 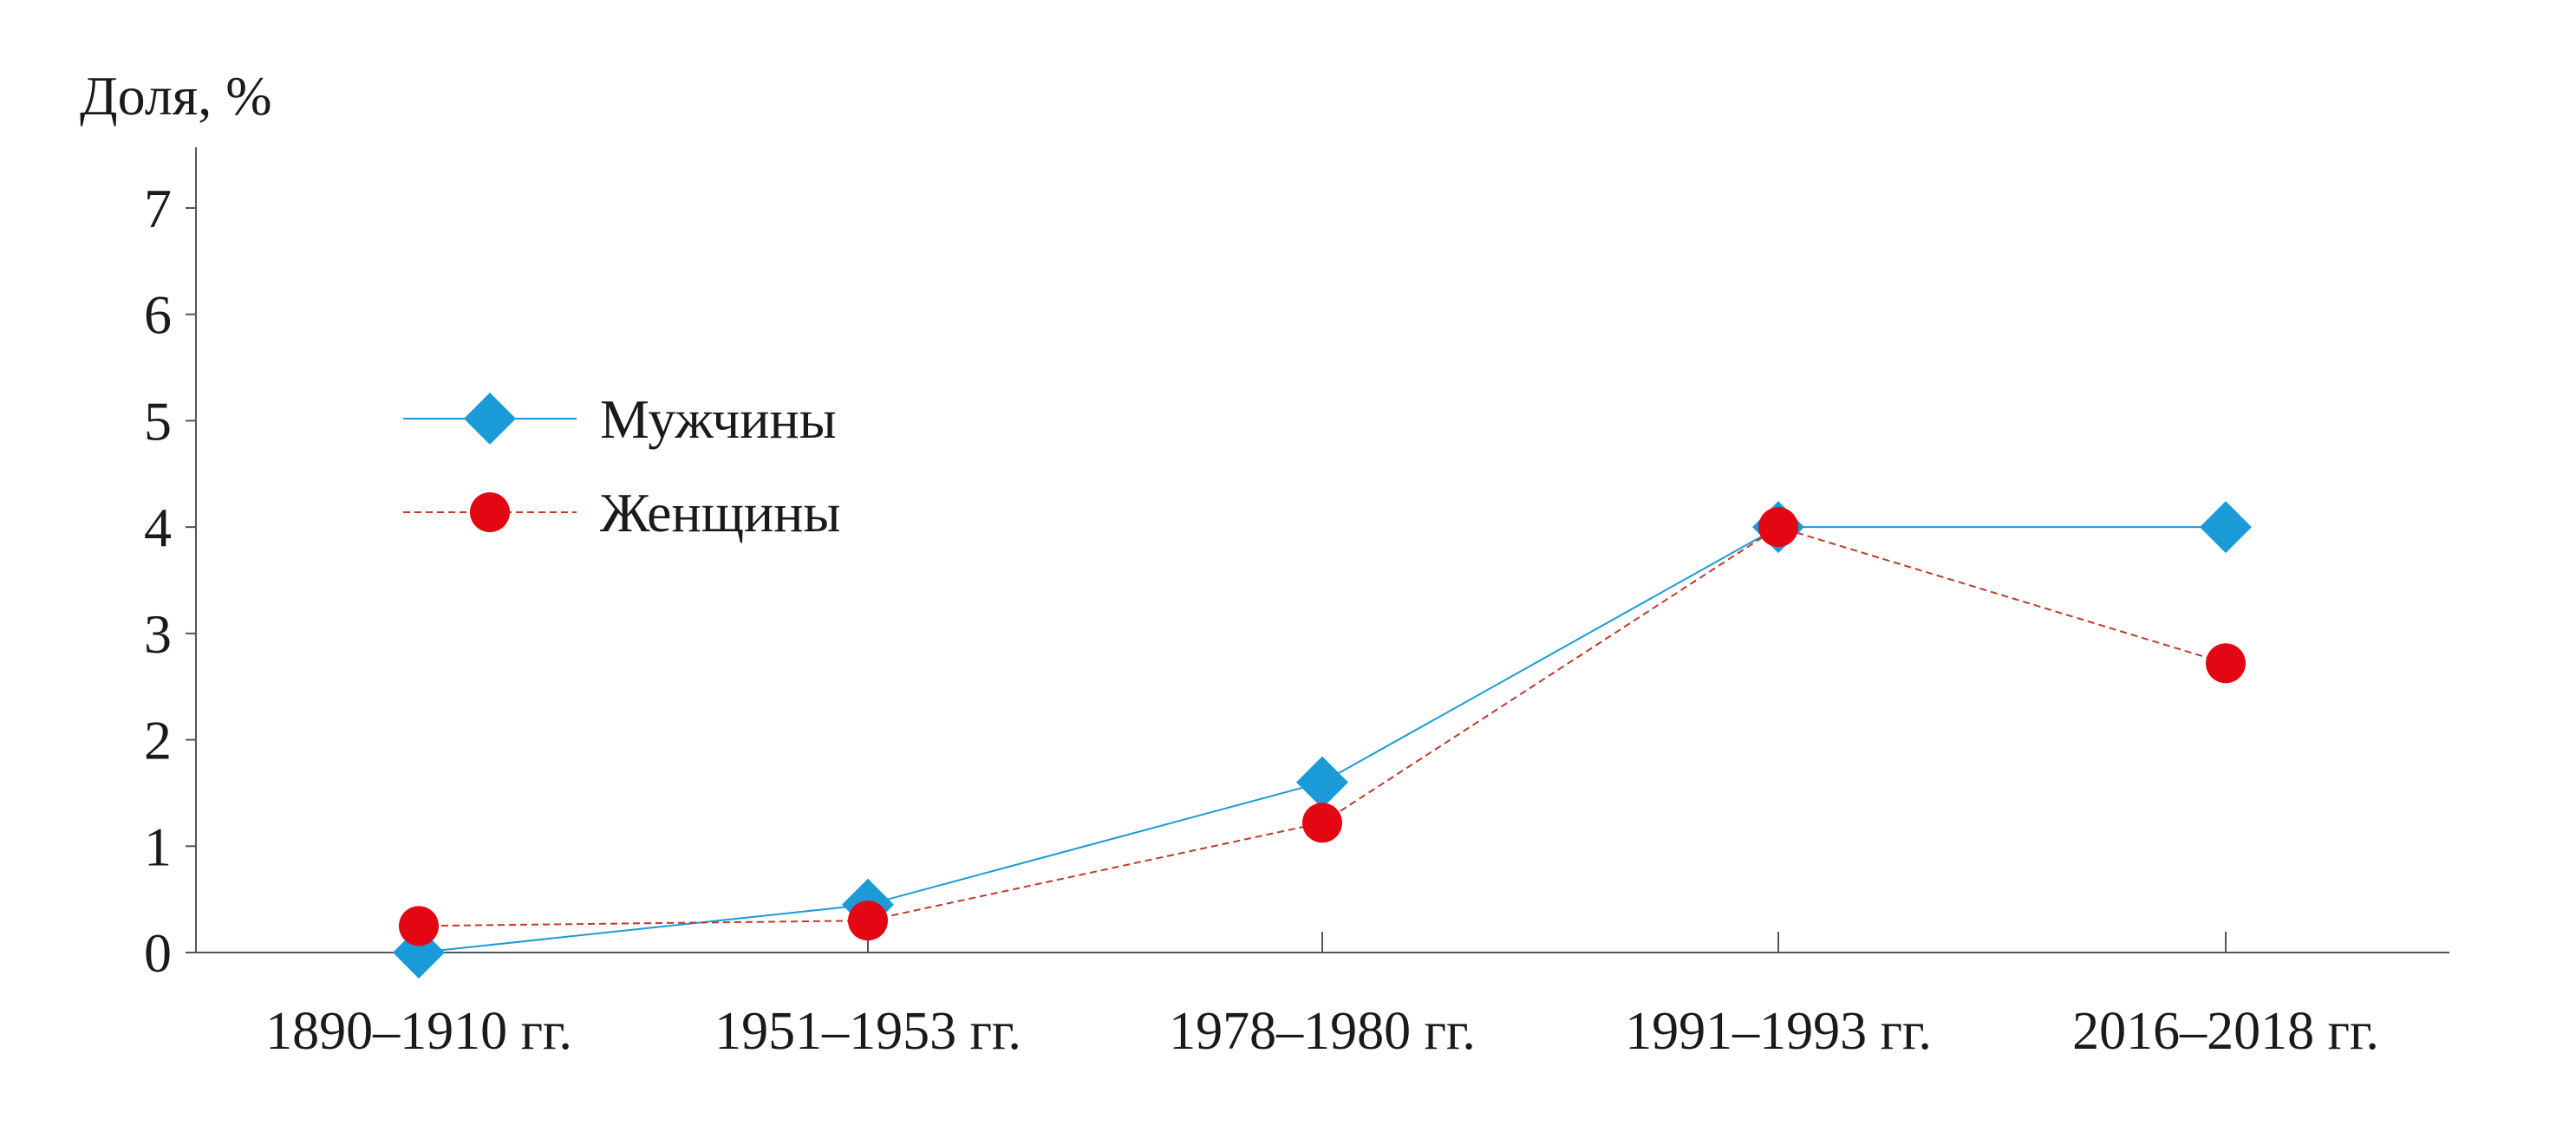 What do you see at coordinates (170, 581) in the screenshot?
I see `y-axis-ticks: 0 1 2 3 4 5 6 7` at bounding box center [170, 581].